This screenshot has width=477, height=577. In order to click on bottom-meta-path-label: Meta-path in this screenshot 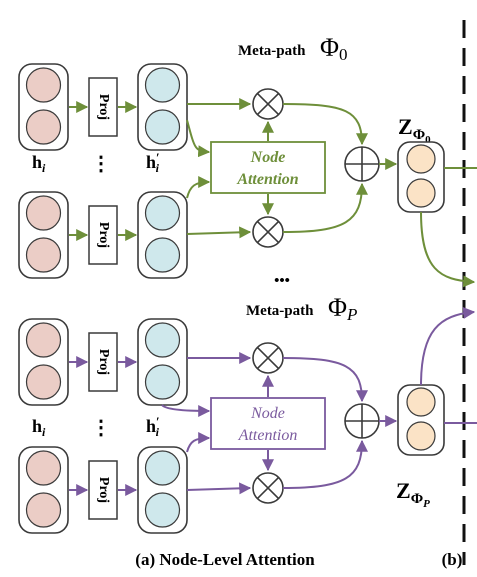, I will do `click(280, 311)`.